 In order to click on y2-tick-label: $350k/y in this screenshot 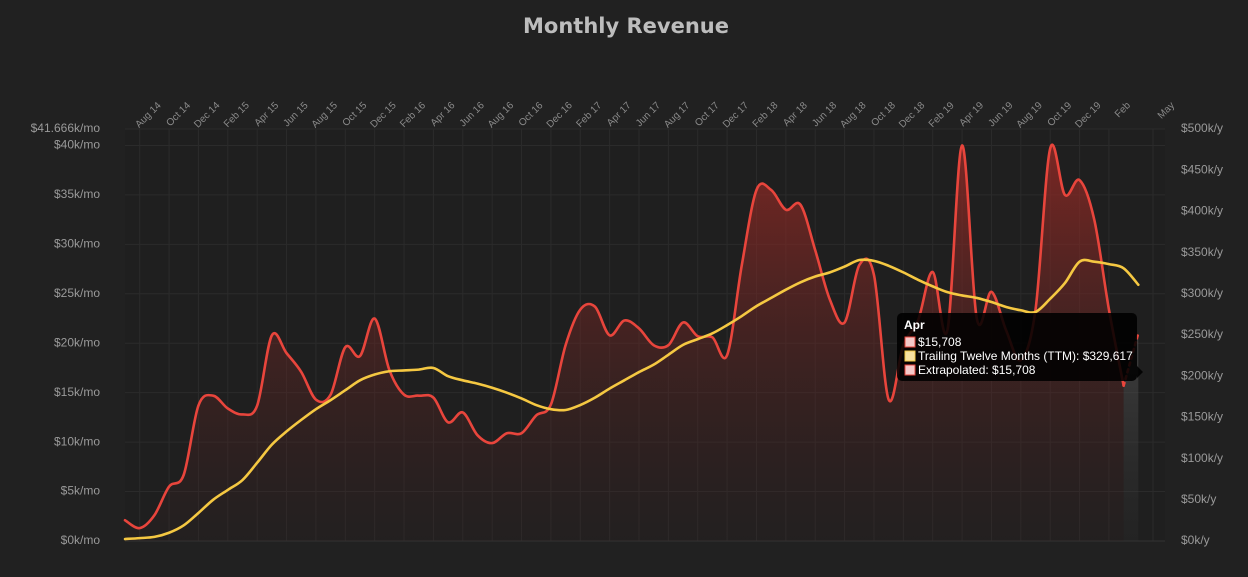, I will do `click(1202, 252)`.